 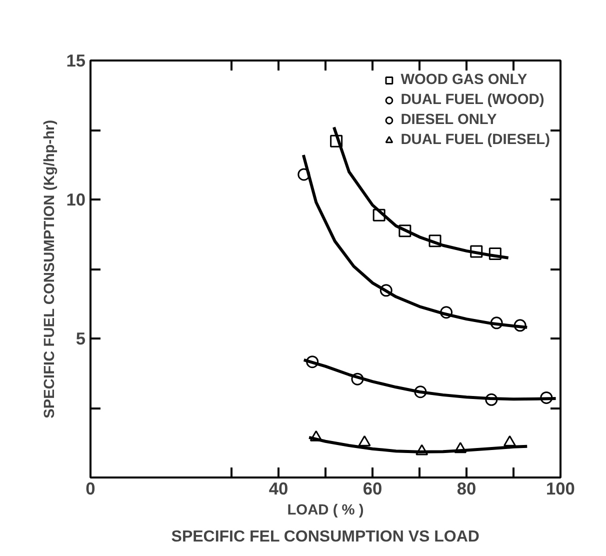 I want to click on x-tick-label: 80, so click(x=466, y=488).